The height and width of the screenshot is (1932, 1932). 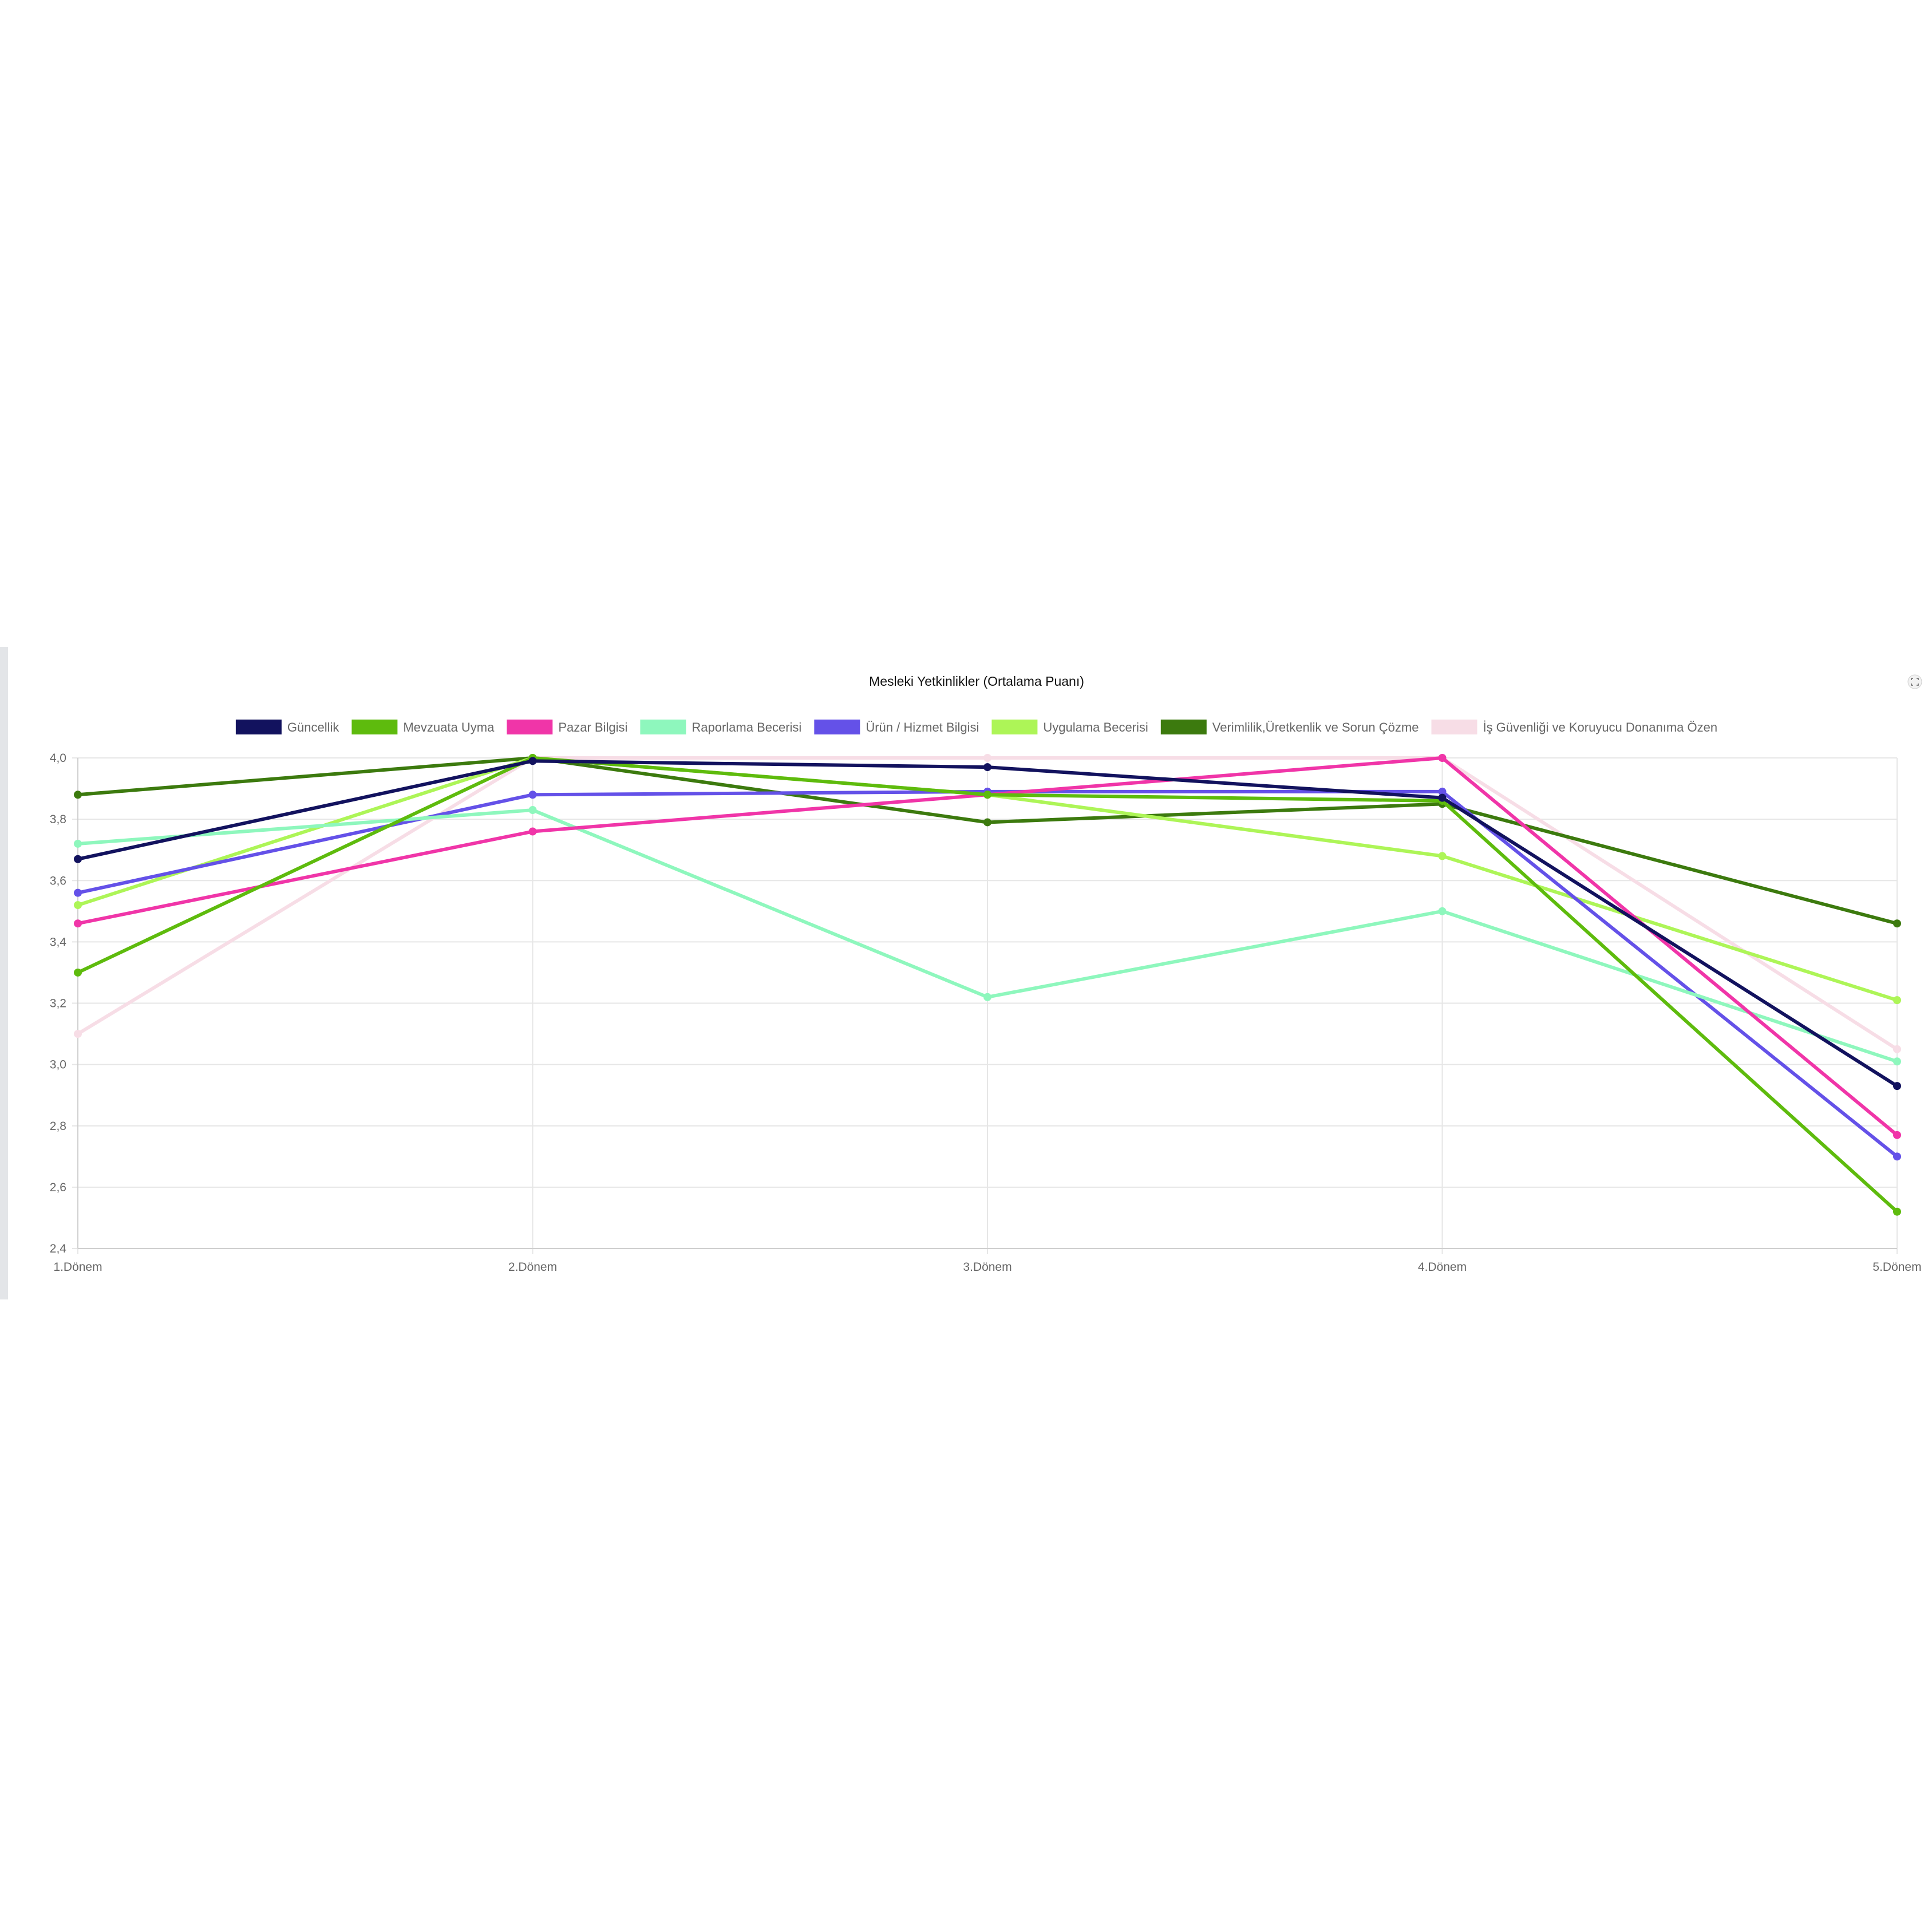 I want to click on y-tick-label: 3,0, so click(x=58, y=1065).